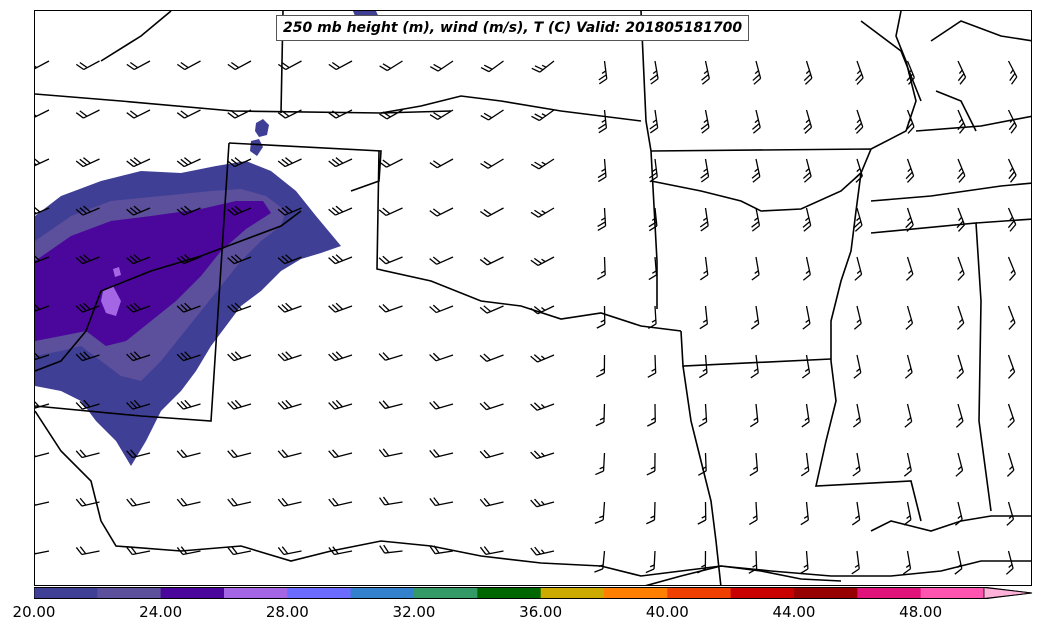 The image size is (1041, 633). What do you see at coordinates (256, 147) in the screenshot?
I see `shade-outer-spot2` at bounding box center [256, 147].